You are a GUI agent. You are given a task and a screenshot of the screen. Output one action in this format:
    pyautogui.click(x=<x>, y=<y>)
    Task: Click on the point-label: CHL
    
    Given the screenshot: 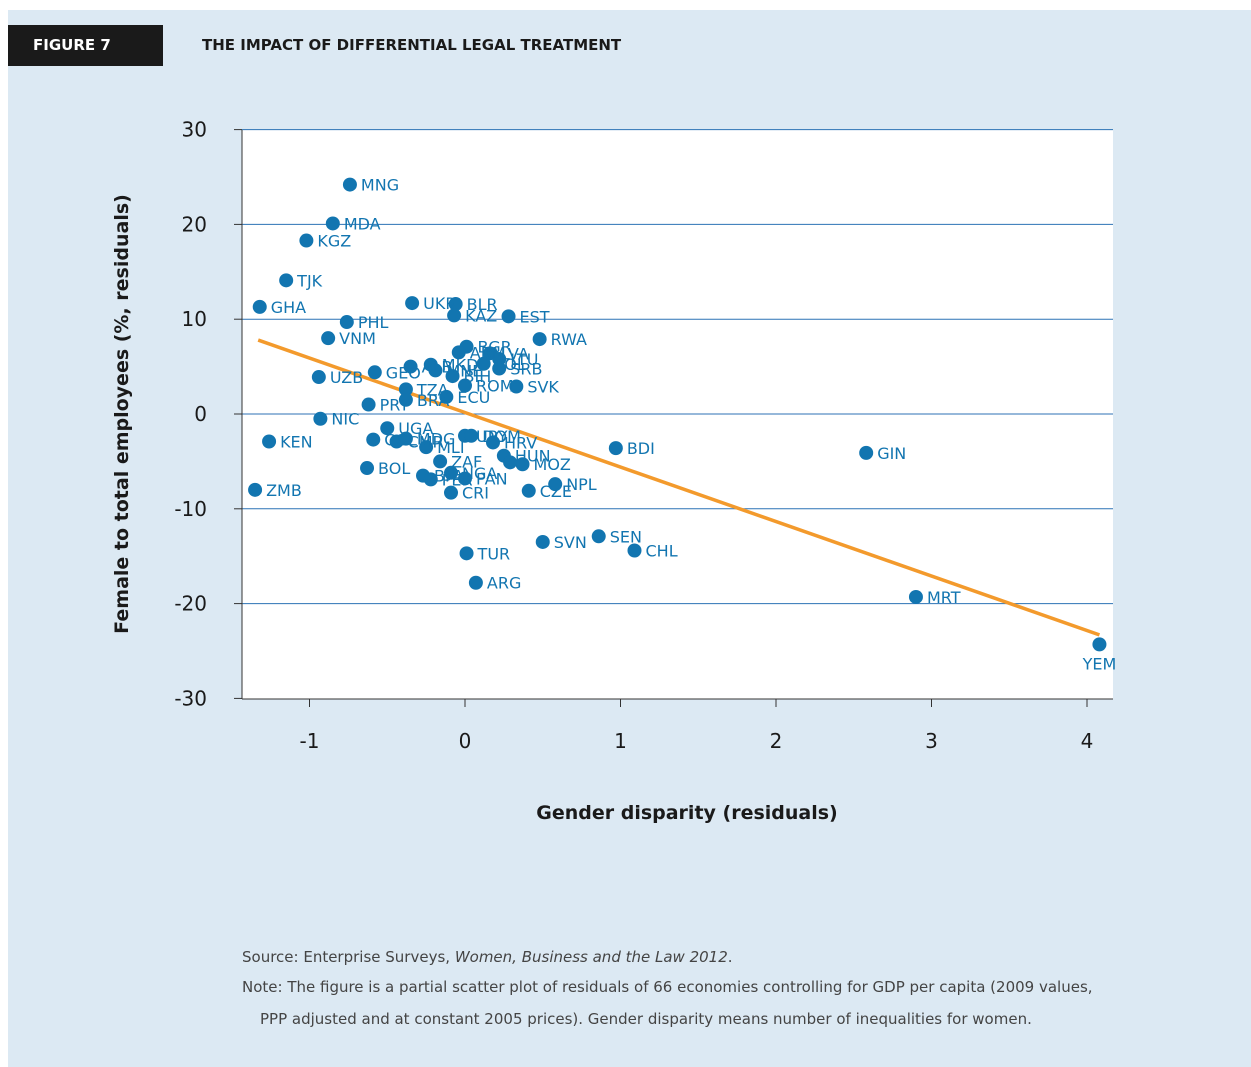 What is the action you would take?
    pyautogui.click(x=661, y=551)
    